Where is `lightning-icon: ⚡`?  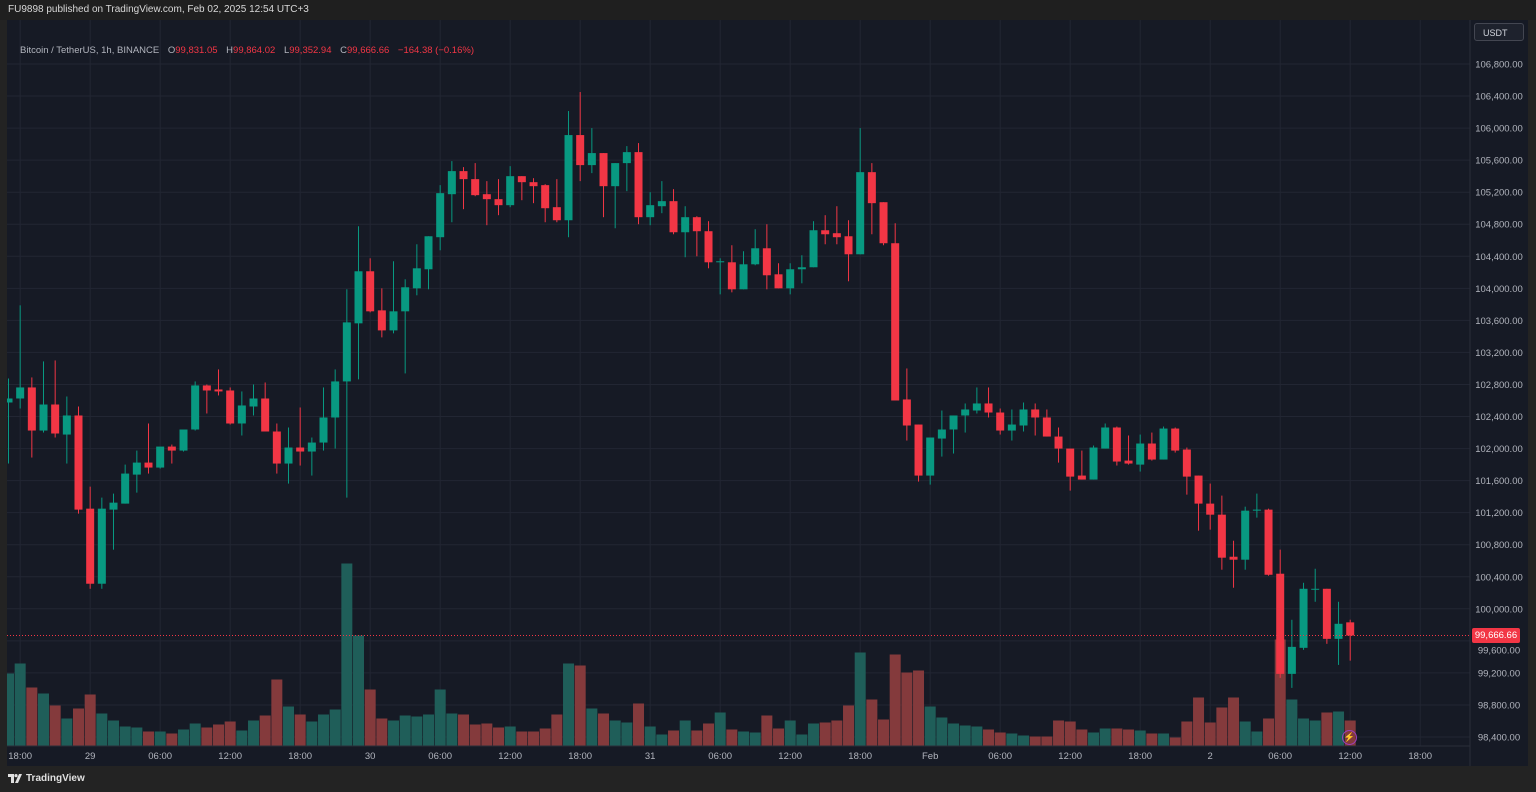 lightning-icon: ⚡ is located at coordinates (1349, 737).